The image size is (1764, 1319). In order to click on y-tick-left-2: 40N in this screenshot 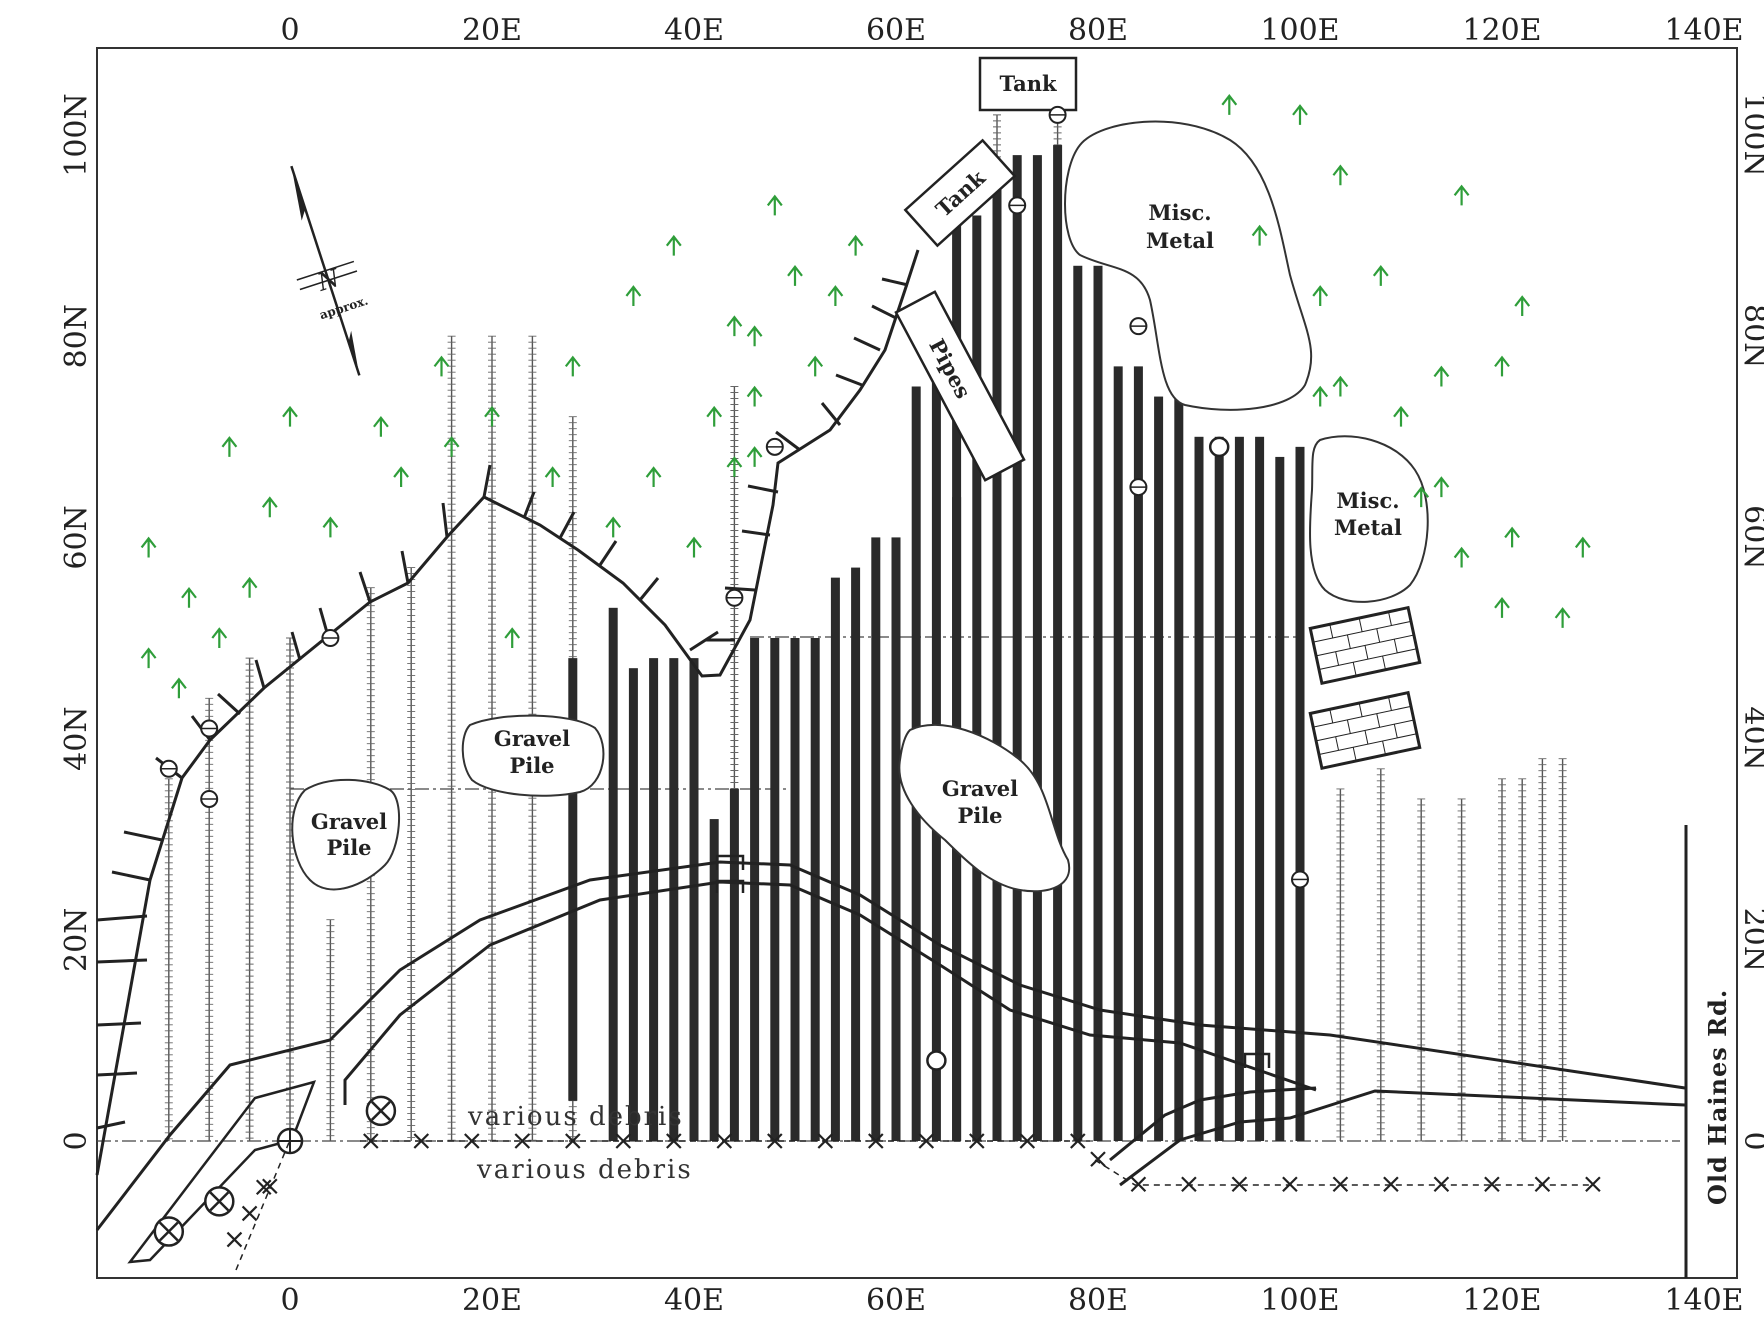, I will do `click(76, 738)`.